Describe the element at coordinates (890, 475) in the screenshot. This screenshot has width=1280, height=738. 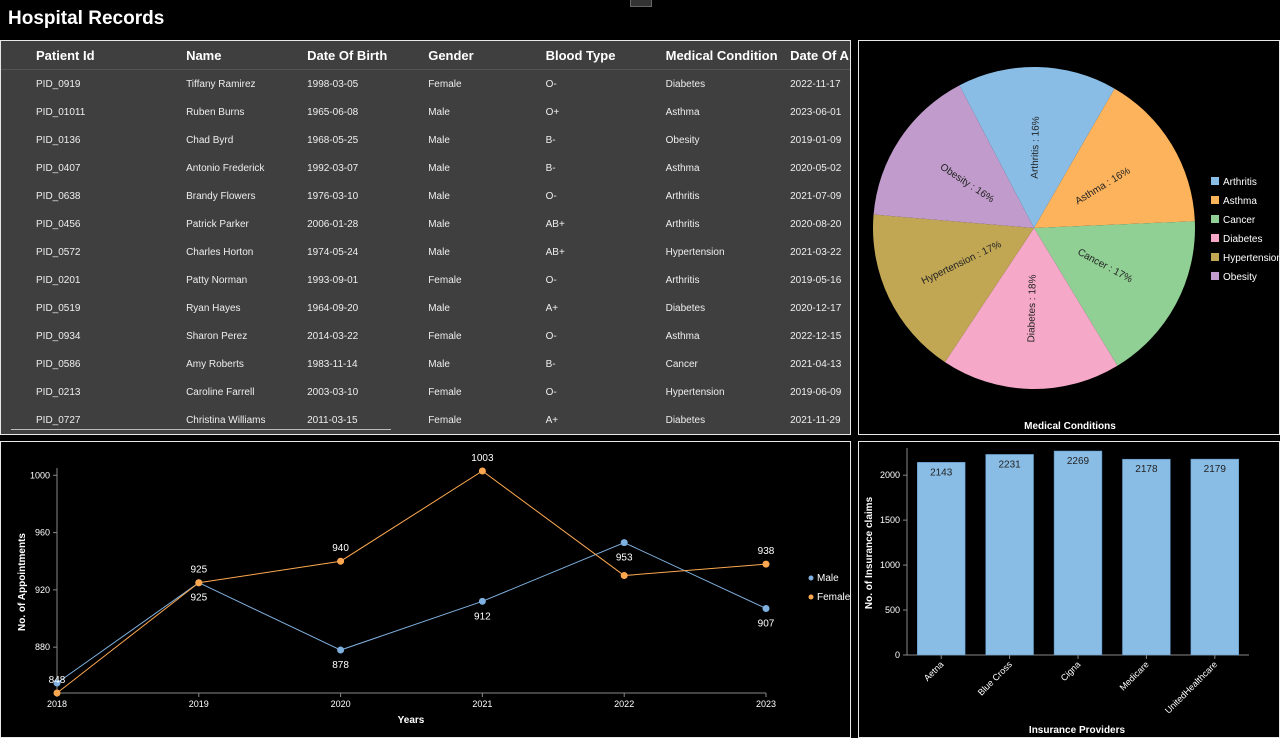
I see `y-tick-label: 2000` at that location.